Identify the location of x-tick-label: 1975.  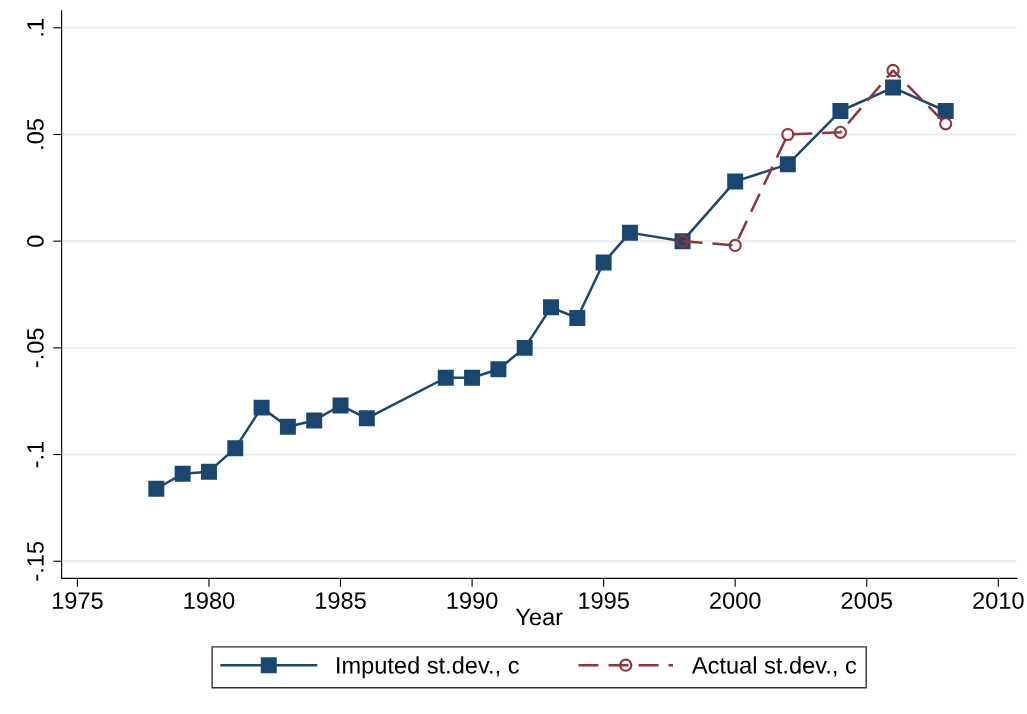
(77, 600).